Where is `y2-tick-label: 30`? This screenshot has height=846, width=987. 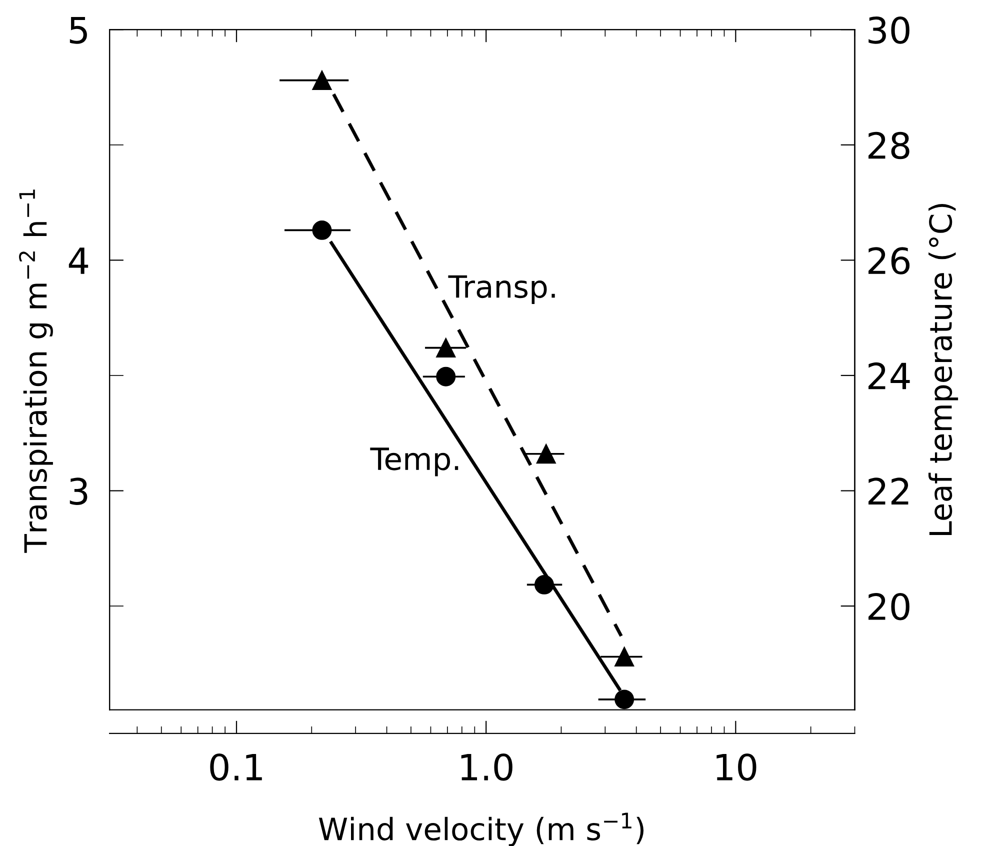 y2-tick-label: 30 is located at coordinates (889, 30).